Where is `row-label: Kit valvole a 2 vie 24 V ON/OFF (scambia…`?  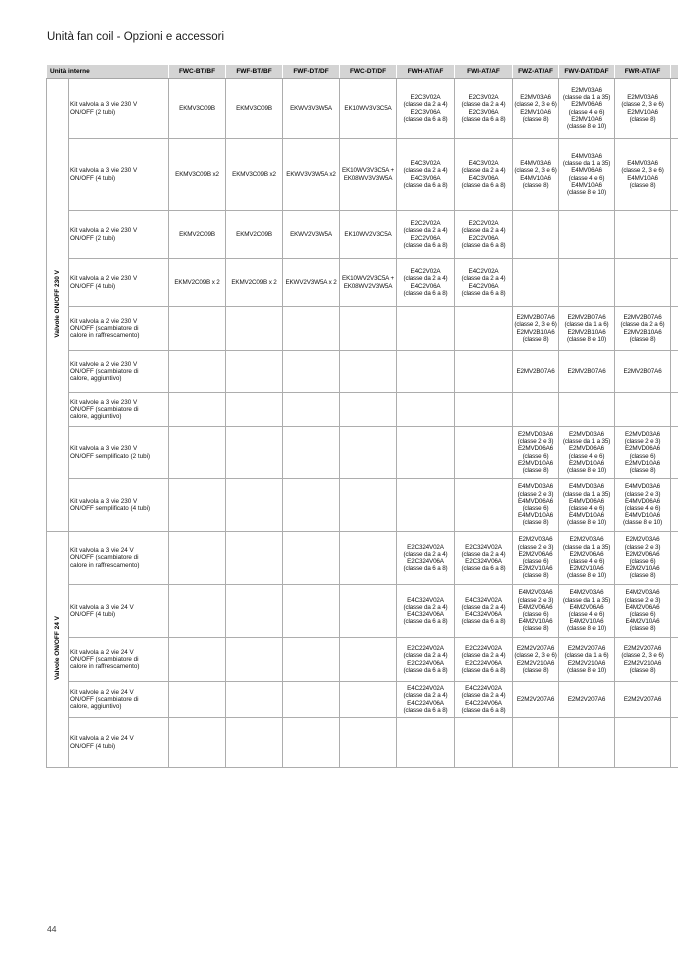
row-label: Kit valvole a 2 vie 24 V ON/OFF (scambia… is located at coordinates (118, 699).